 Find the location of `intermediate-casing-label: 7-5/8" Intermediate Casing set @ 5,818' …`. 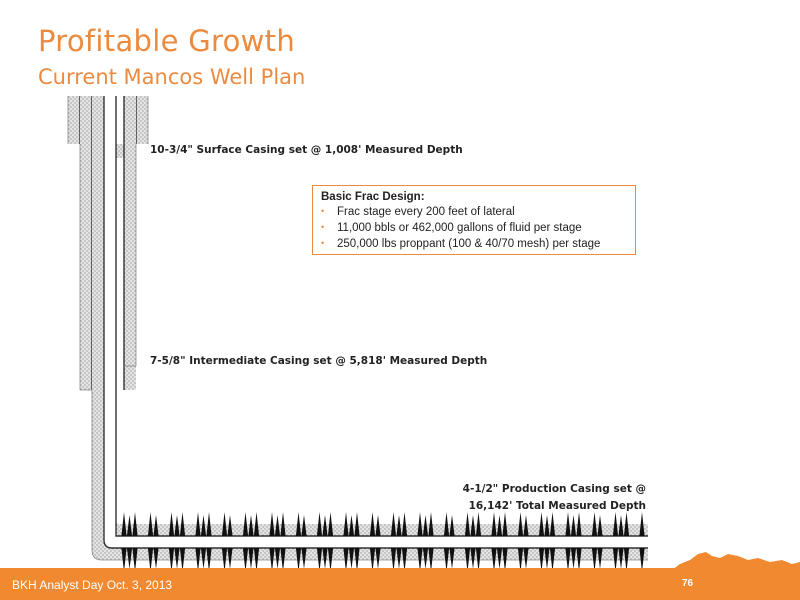

intermediate-casing-label: 7-5/8" Intermediate Casing set @ 5,818' … is located at coordinates (319, 361).